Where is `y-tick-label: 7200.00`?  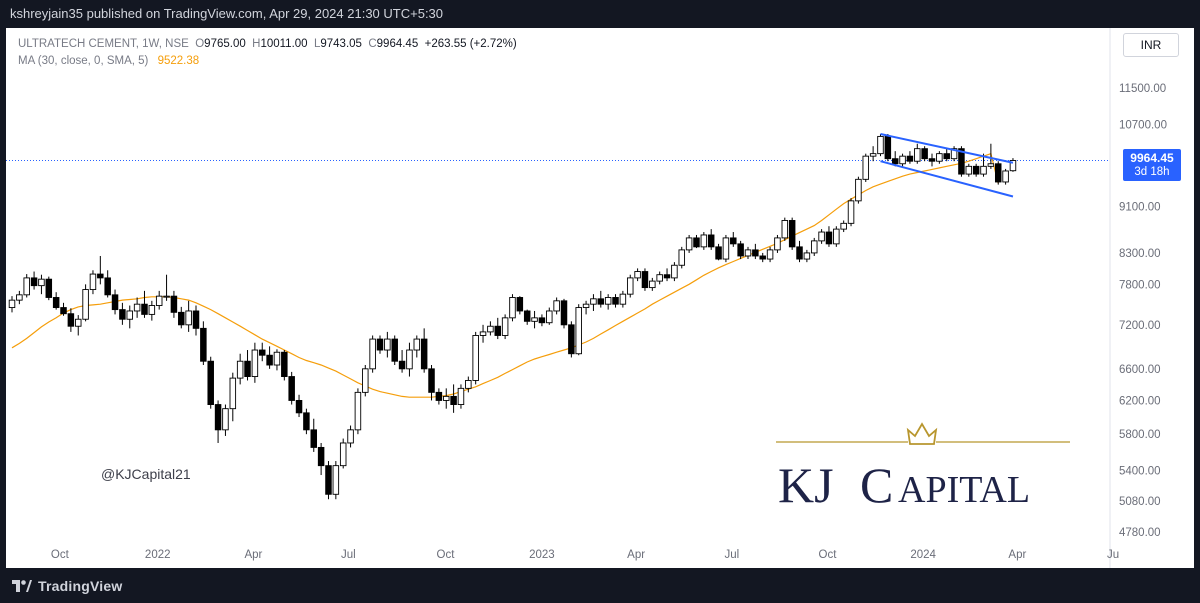 y-tick-label: 7200.00 is located at coordinates (1140, 326).